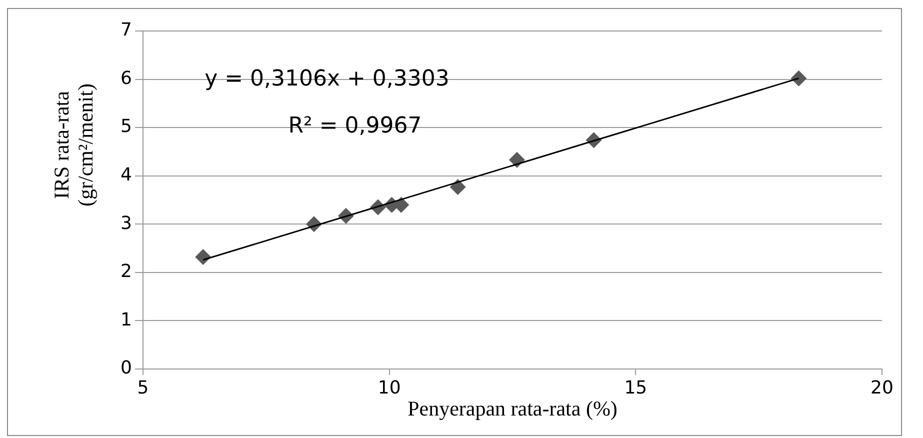 Image resolution: width=923 pixels, height=438 pixels. I want to click on annotation: y = 0,3106x + 0,3303, so click(327, 79).